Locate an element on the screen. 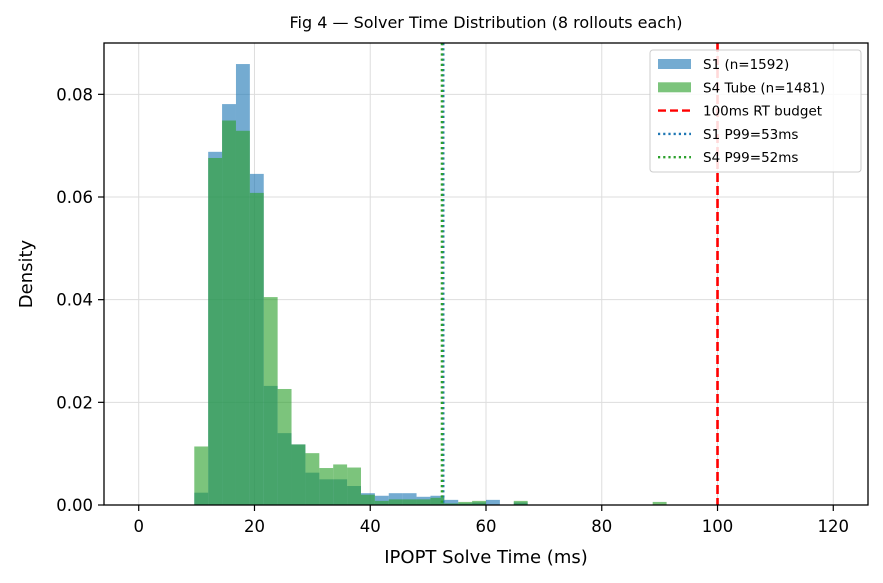 Image resolution: width=883 pixels, height=583 pixels. x-tick-label: 0 is located at coordinates (138, 526).